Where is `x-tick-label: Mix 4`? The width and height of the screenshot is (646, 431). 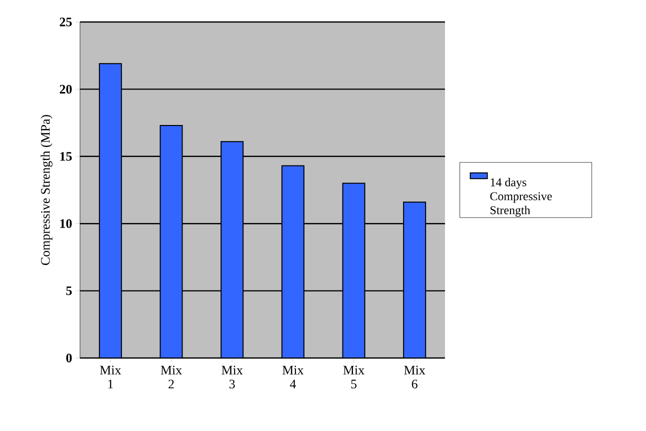
x-tick-label: Mix 4 is located at coordinates (293, 377).